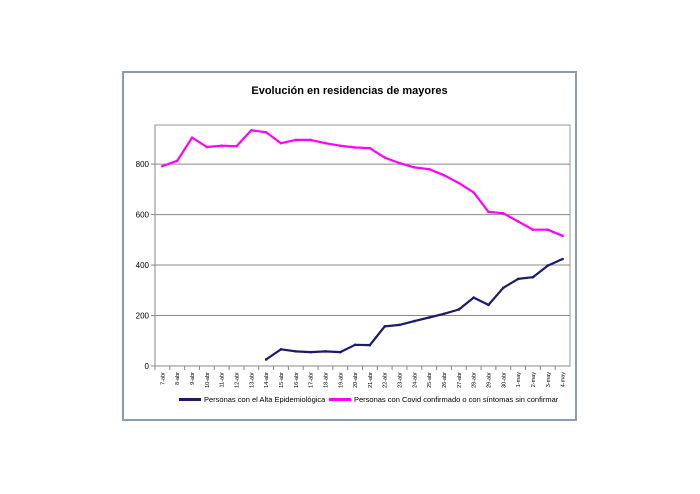 Image resolution: width=700 pixels, height=494 pixels. What do you see at coordinates (163, 378) in the screenshot?
I see `x-tick-label: 7-abr` at bounding box center [163, 378].